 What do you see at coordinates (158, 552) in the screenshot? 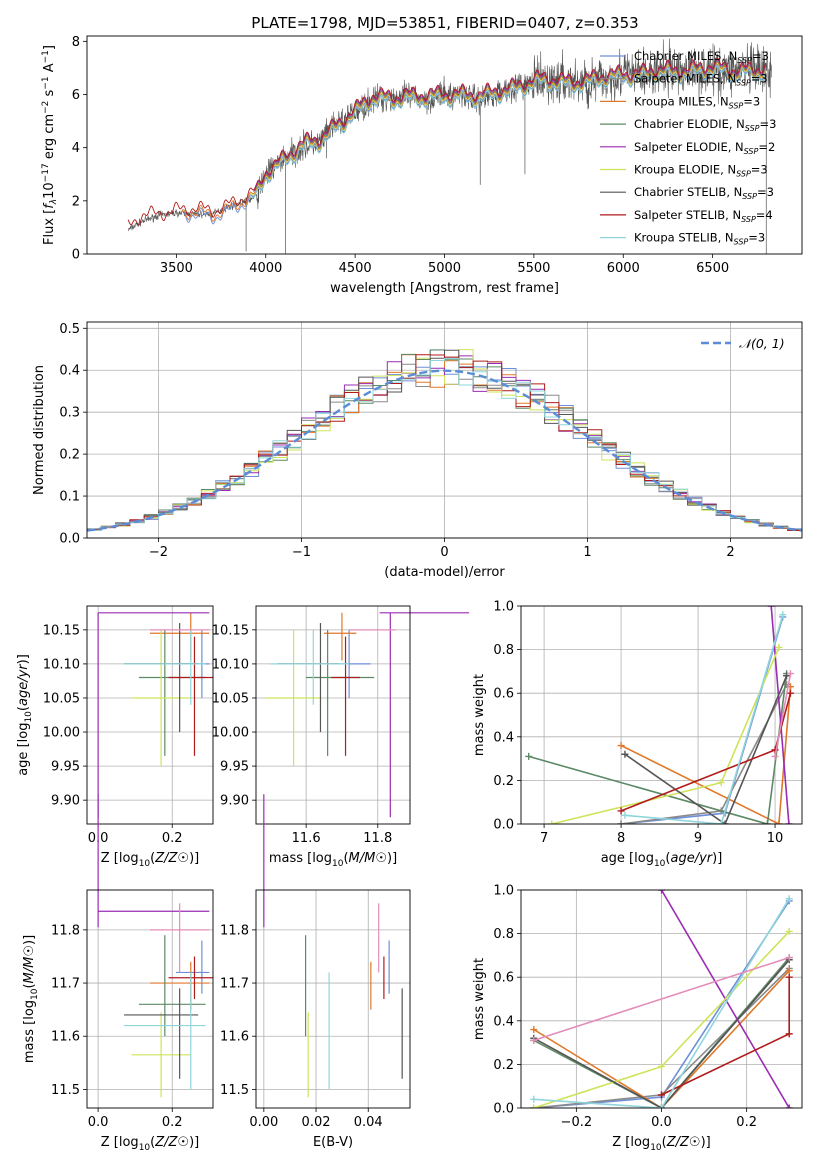
I see `x-tick-label: −2` at bounding box center [158, 552].